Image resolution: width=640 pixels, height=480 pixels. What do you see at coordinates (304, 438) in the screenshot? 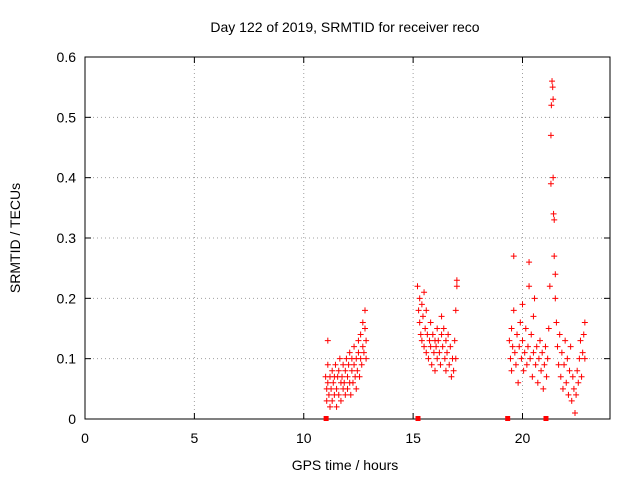
I see `x-tick-label: 10` at bounding box center [304, 438].